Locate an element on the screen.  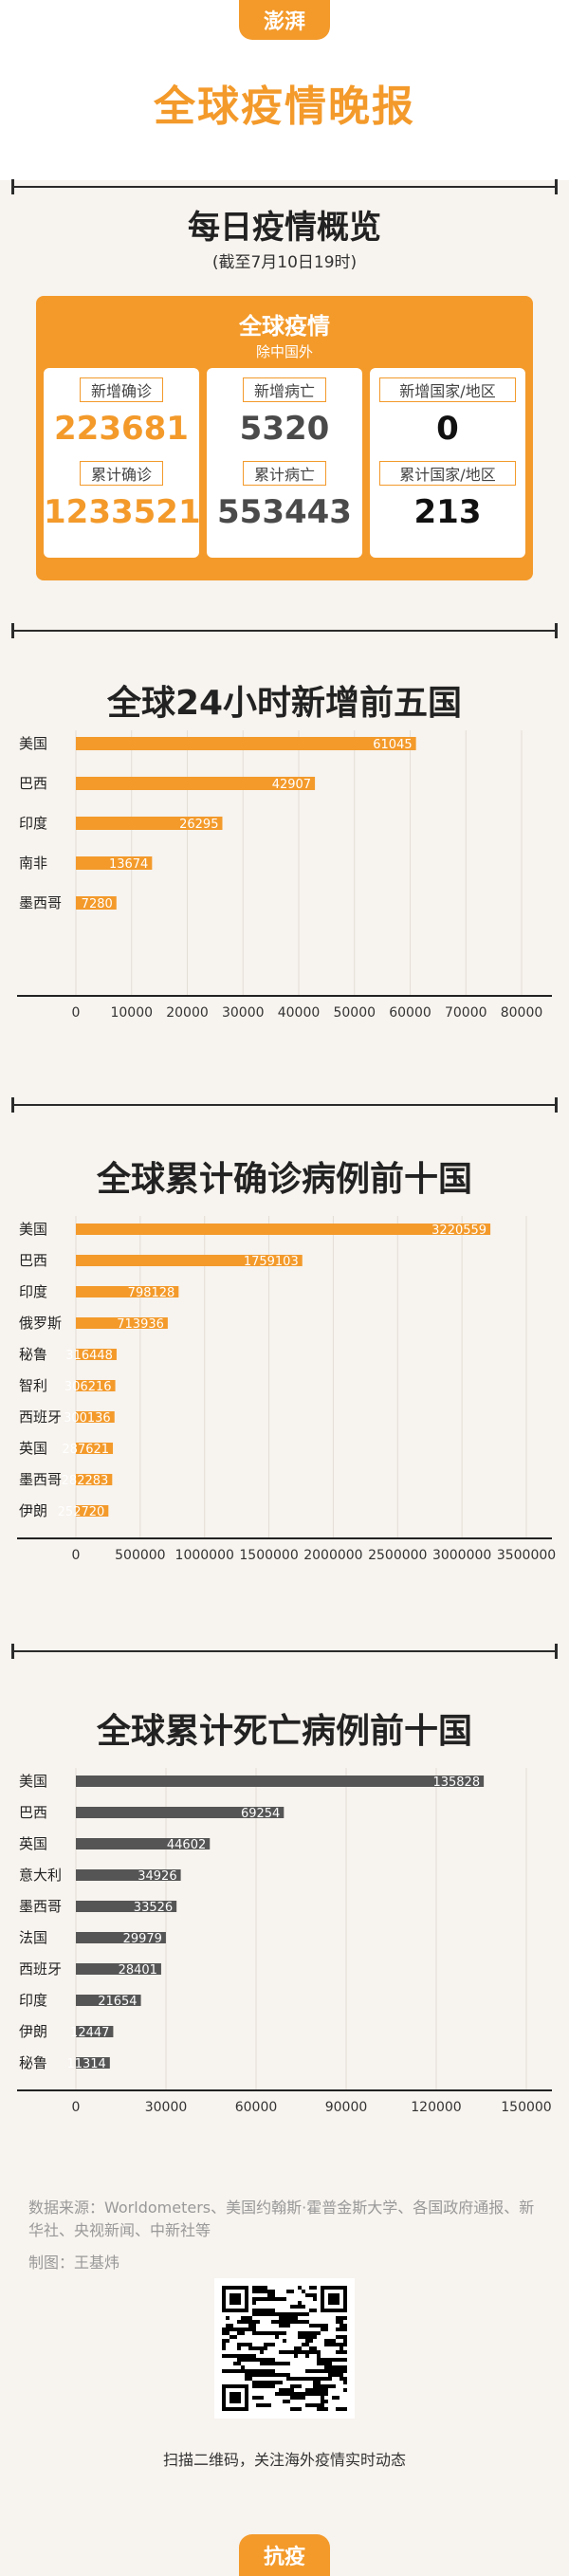
tick-label: 1500000 is located at coordinates (268, 1555).